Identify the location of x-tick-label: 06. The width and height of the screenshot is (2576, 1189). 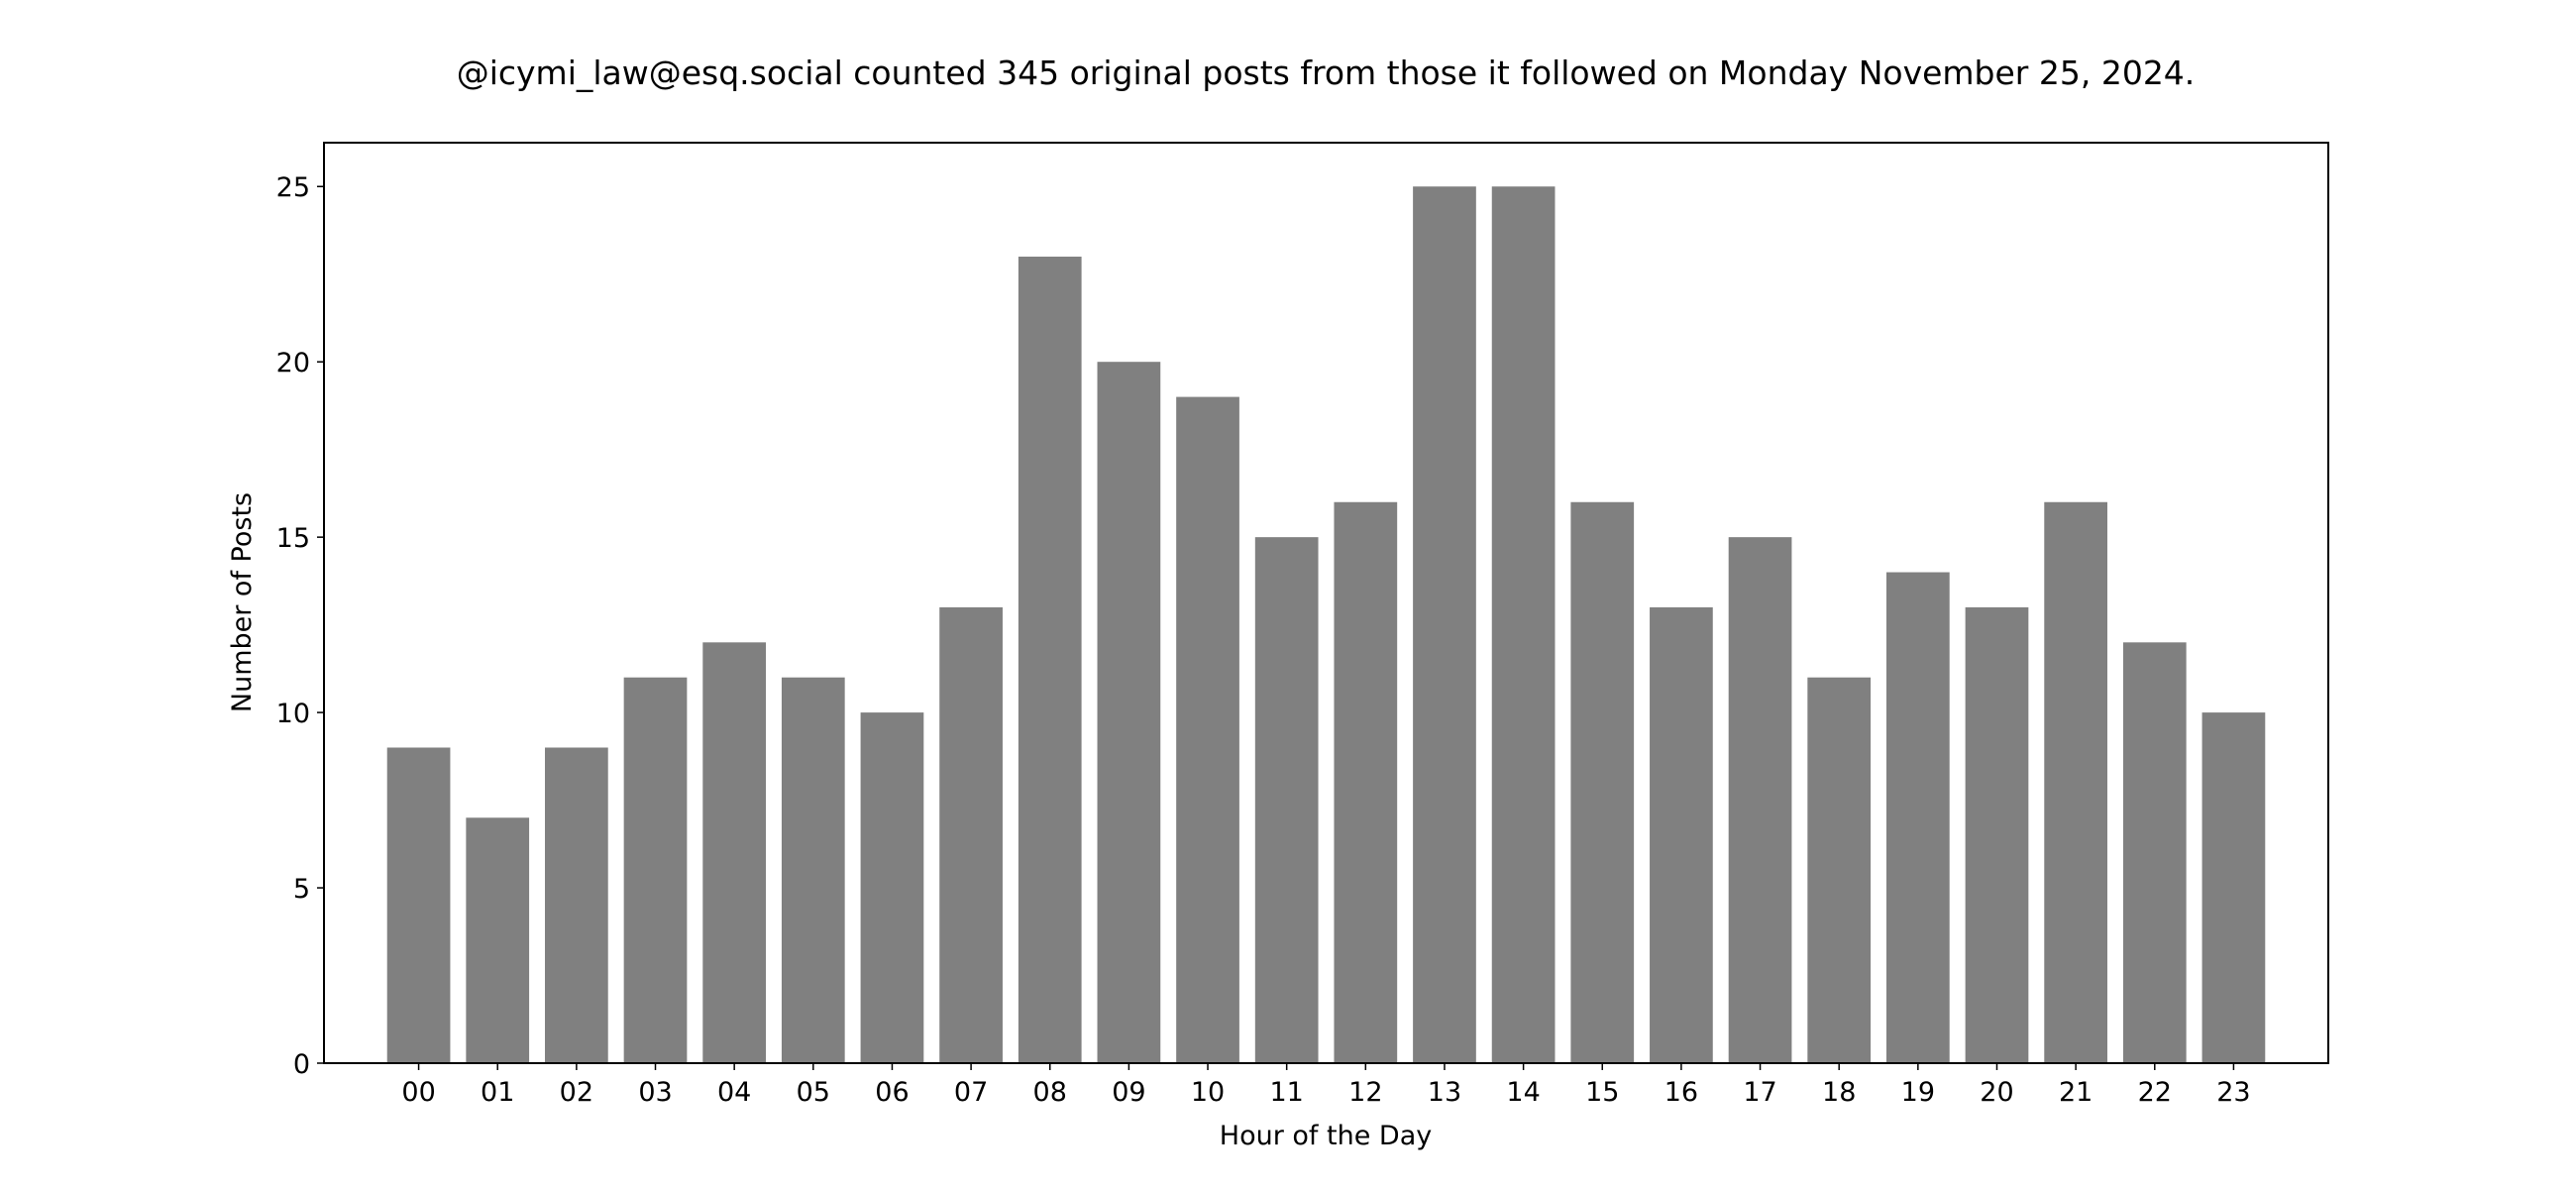
(892, 1093).